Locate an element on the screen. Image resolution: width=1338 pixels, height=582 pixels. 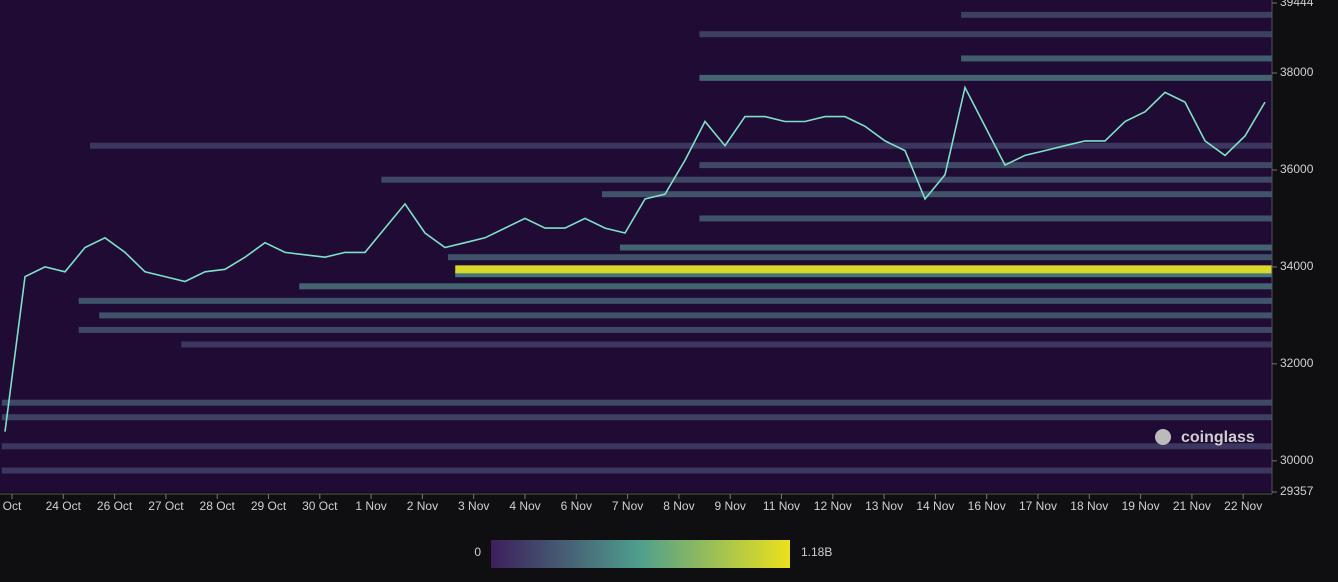
x-tick-label: 1 Nov is located at coordinates (370, 506).